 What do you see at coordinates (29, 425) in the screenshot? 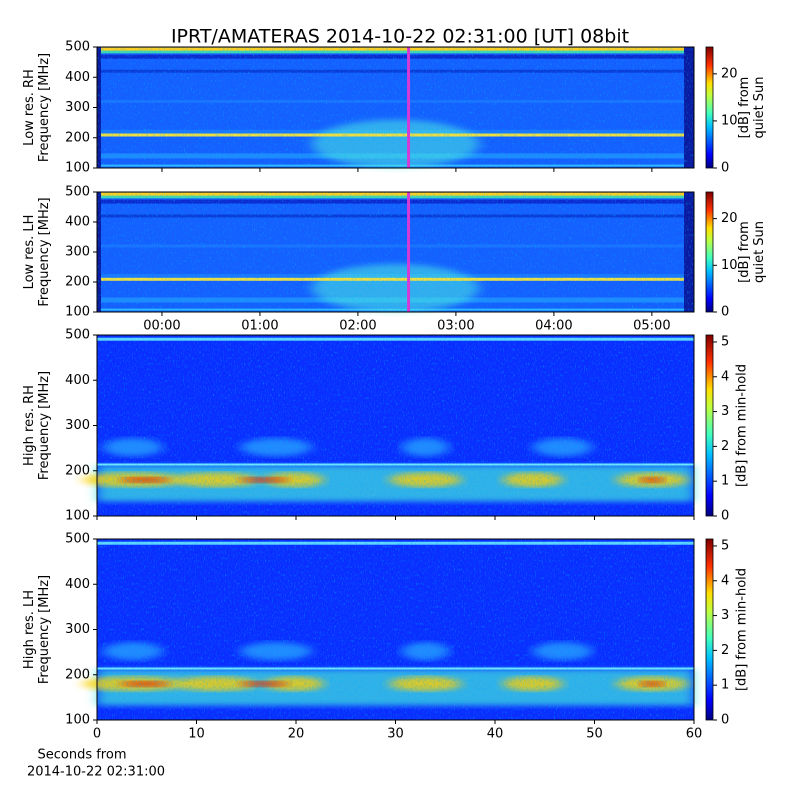
I see `y-axis-label: High res. RH` at bounding box center [29, 425].